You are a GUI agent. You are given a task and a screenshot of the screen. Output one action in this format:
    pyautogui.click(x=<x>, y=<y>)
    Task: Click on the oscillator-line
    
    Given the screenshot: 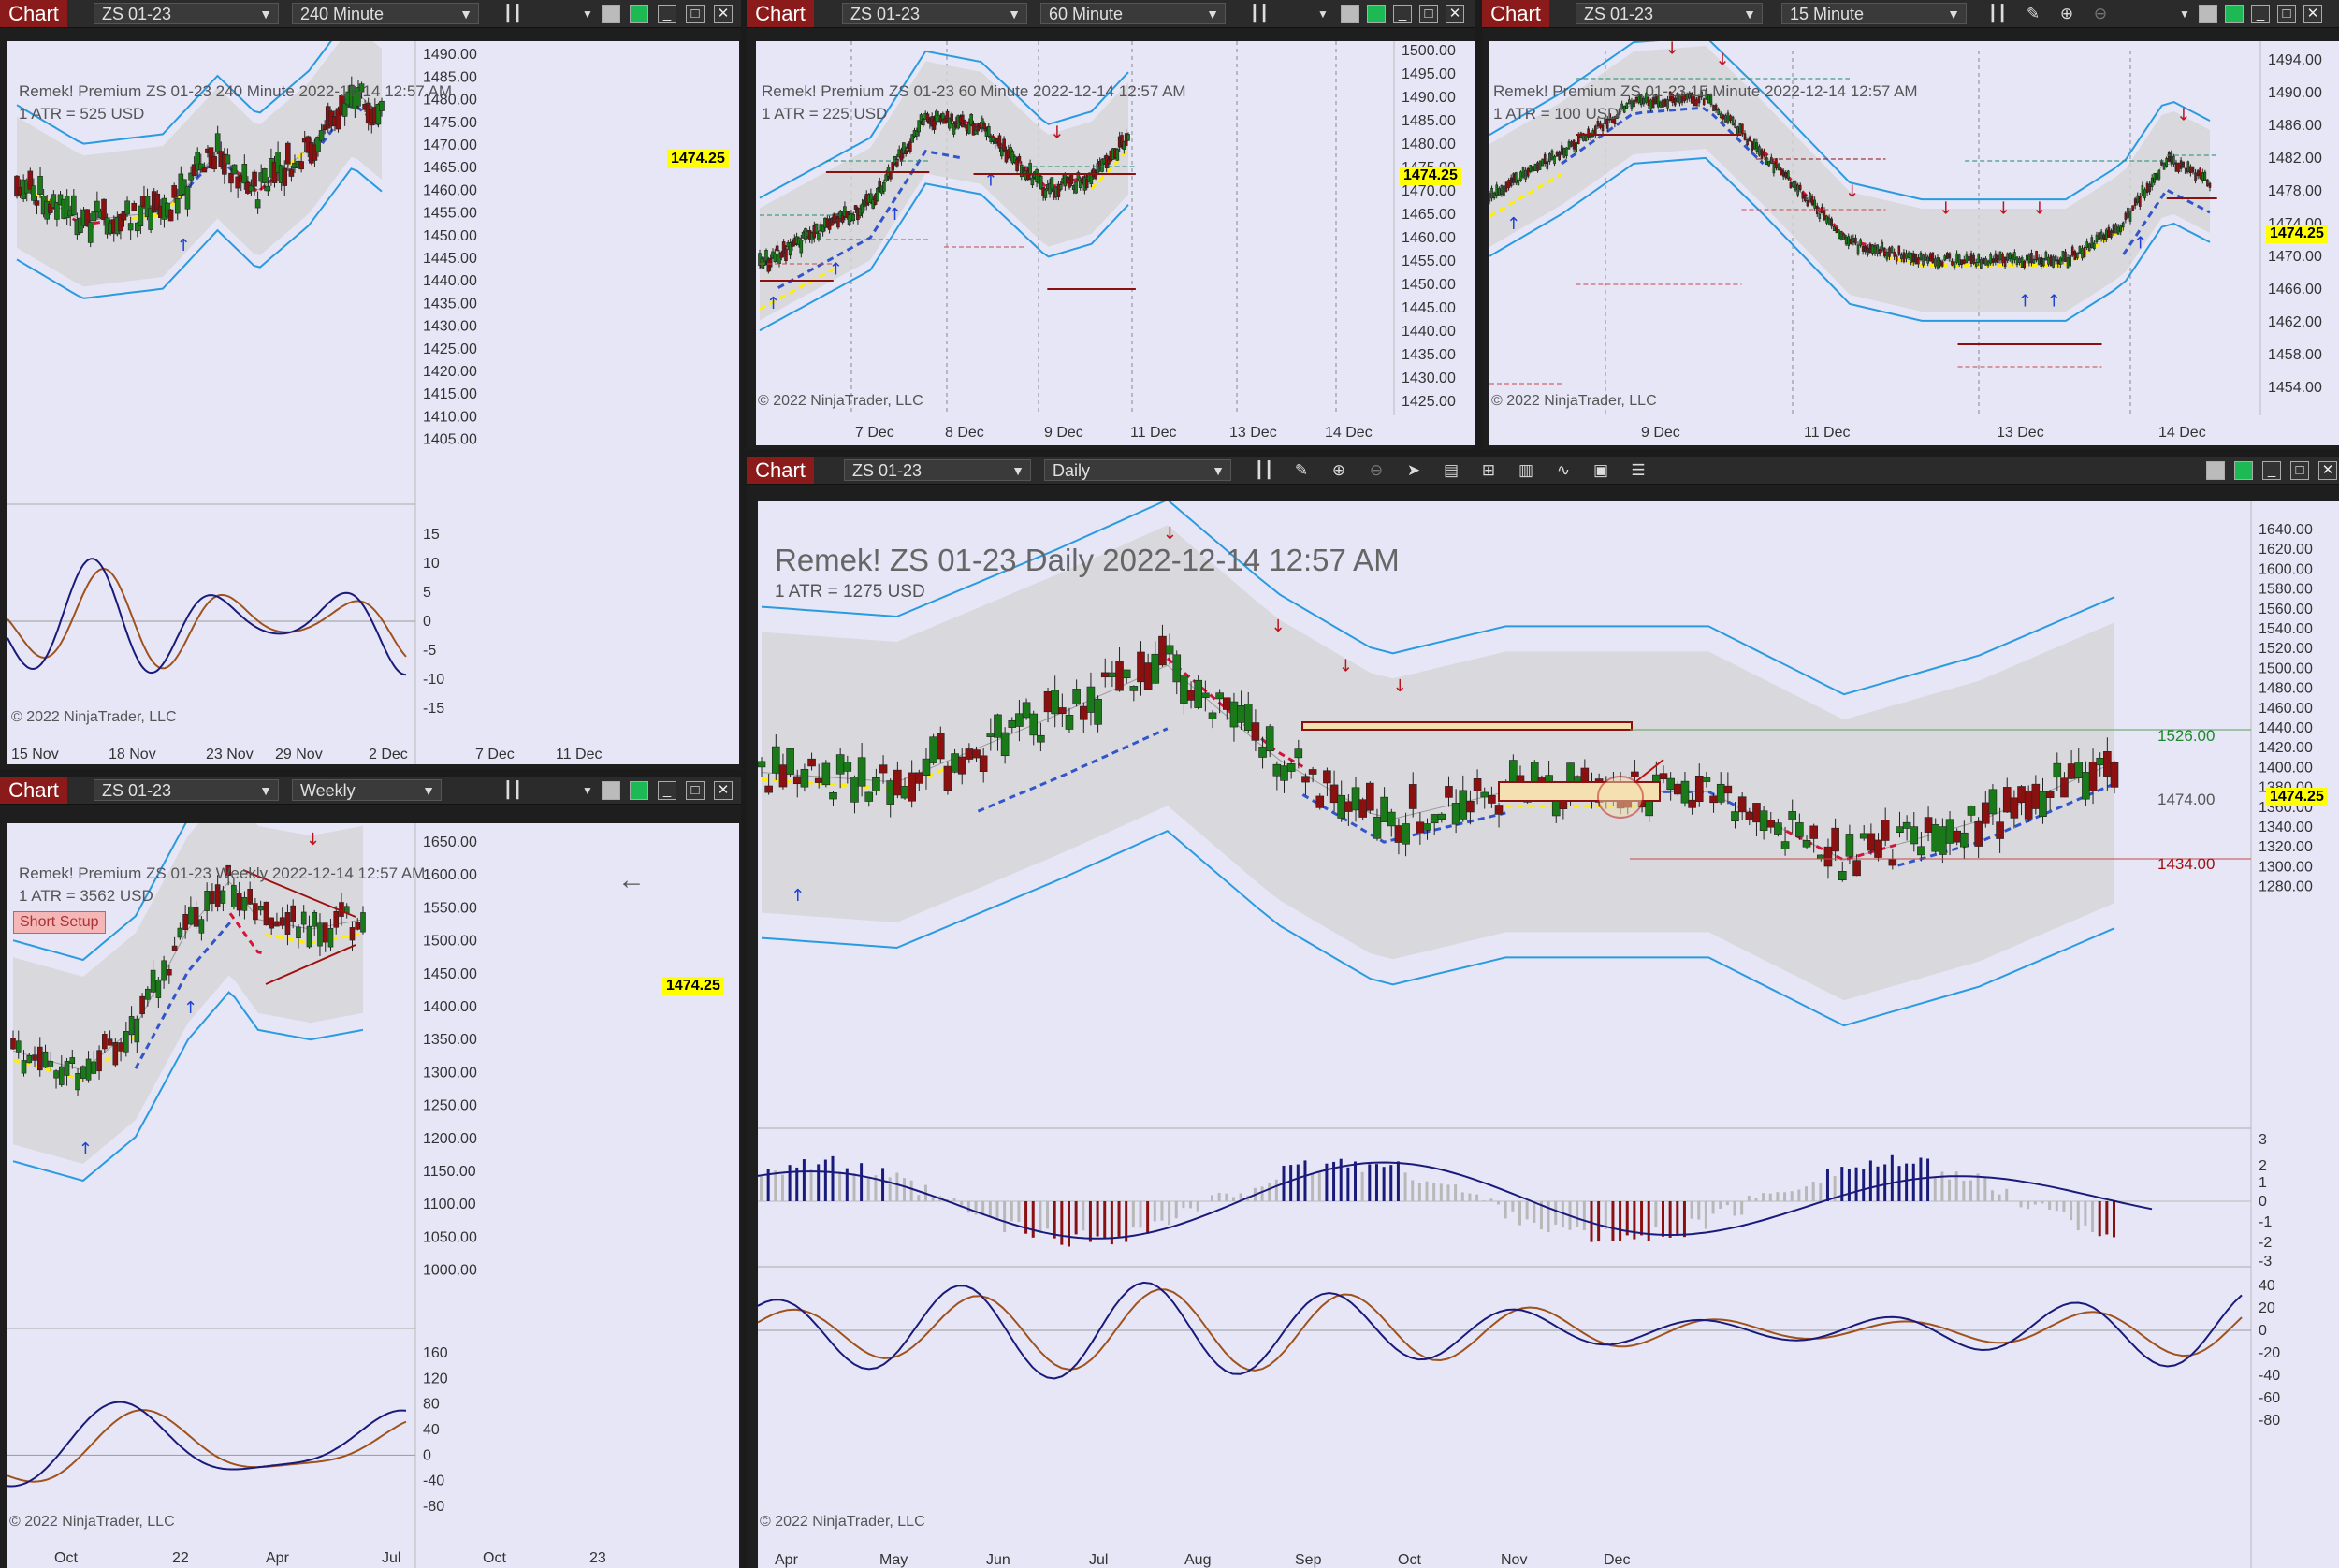 What is the action you would take?
    pyautogui.click(x=1500, y=1331)
    